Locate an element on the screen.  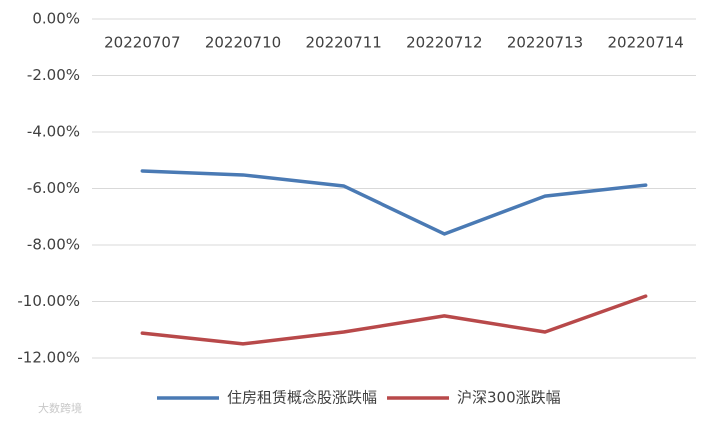
y-tick-label: -10.00% is located at coordinates (48, 301).